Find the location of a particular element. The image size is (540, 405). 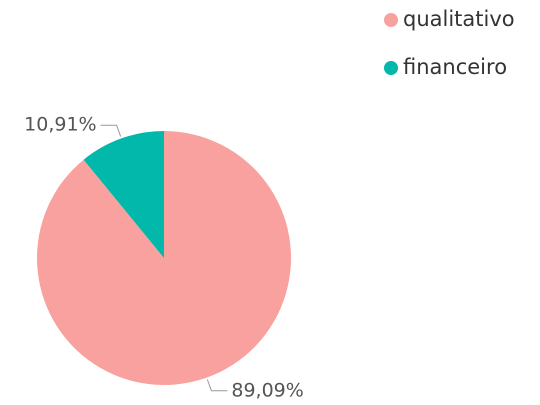

legend-label: qualitativo is located at coordinates (459, 19).